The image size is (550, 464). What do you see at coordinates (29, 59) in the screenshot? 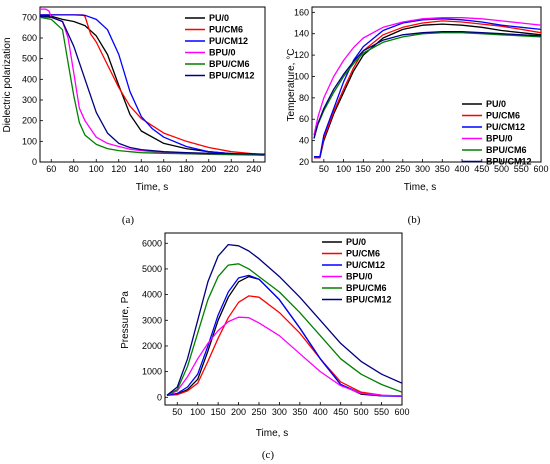
I see `y-tick-label: 500` at bounding box center [29, 59].